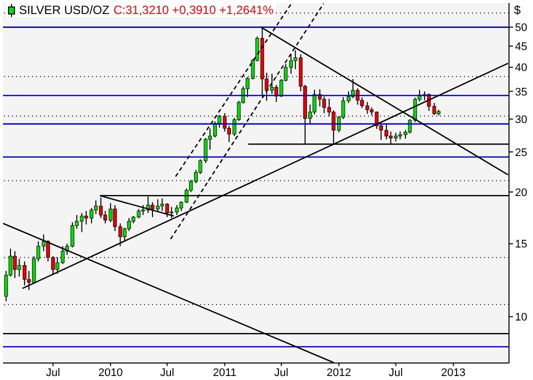 The image size is (533, 380). Describe the element at coordinates (521, 28) in the screenshot. I see `y-tick-label: 50` at that location.